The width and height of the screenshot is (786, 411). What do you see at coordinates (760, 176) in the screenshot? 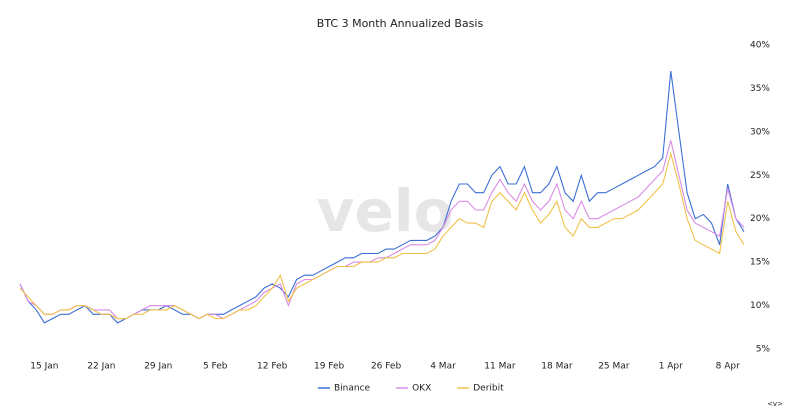
I see `y-tick-label: 25%` at bounding box center [760, 176].